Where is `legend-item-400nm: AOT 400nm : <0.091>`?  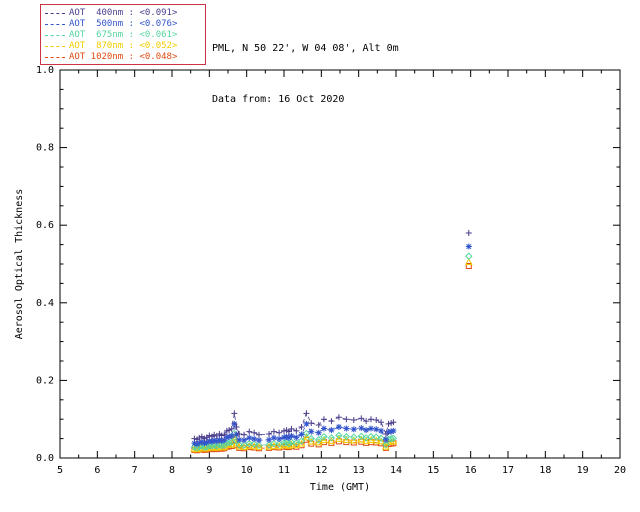 legend-item-400nm: AOT 400nm : <0.091> is located at coordinates (123, 13).